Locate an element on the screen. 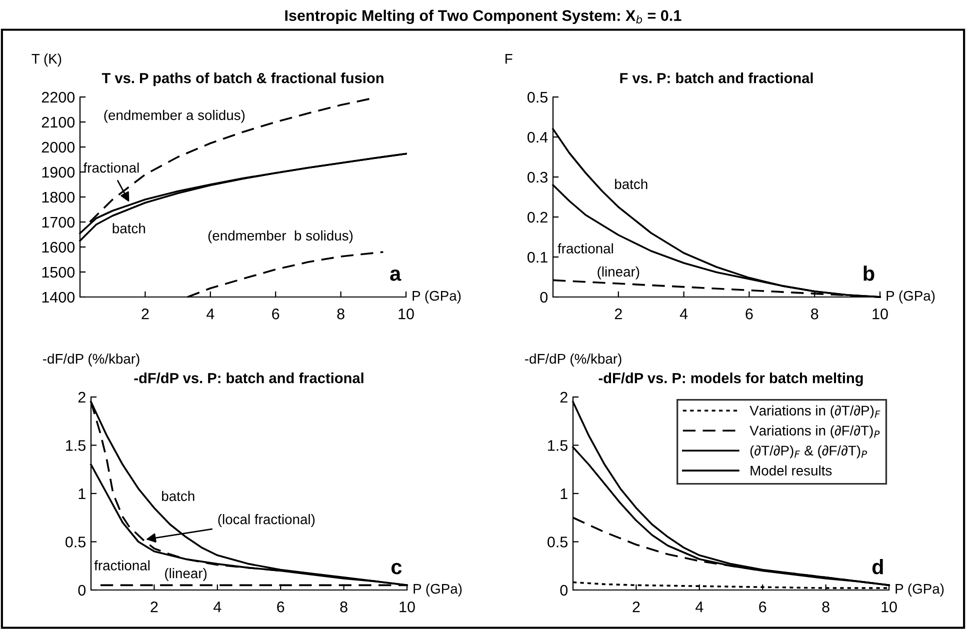 The width and height of the screenshot is (966, 629). y-tick-label: 1700 is located at coordinates (58, 222).